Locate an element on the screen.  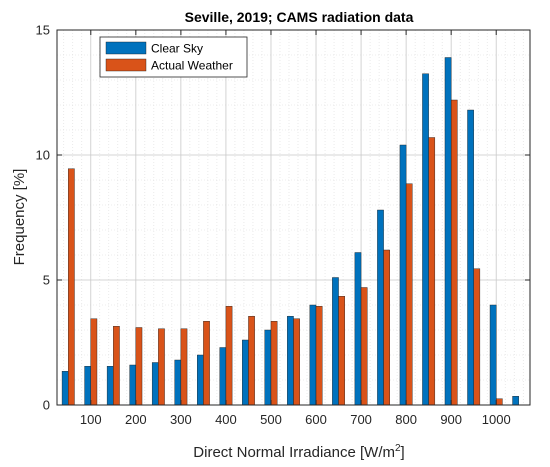
y-tick-label: 0 is located at coordinates (46, 405).